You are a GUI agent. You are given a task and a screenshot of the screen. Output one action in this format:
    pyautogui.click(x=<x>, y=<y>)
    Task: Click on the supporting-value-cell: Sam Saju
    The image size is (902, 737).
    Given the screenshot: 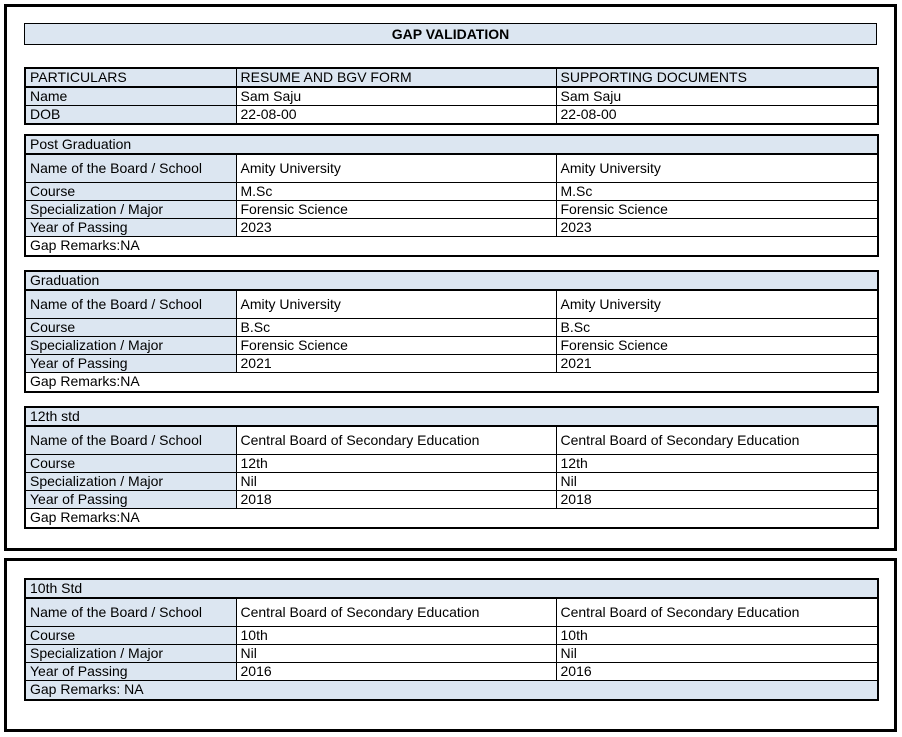 What is the action you would take?
    pyautogui.click(x=717, y=96)
    